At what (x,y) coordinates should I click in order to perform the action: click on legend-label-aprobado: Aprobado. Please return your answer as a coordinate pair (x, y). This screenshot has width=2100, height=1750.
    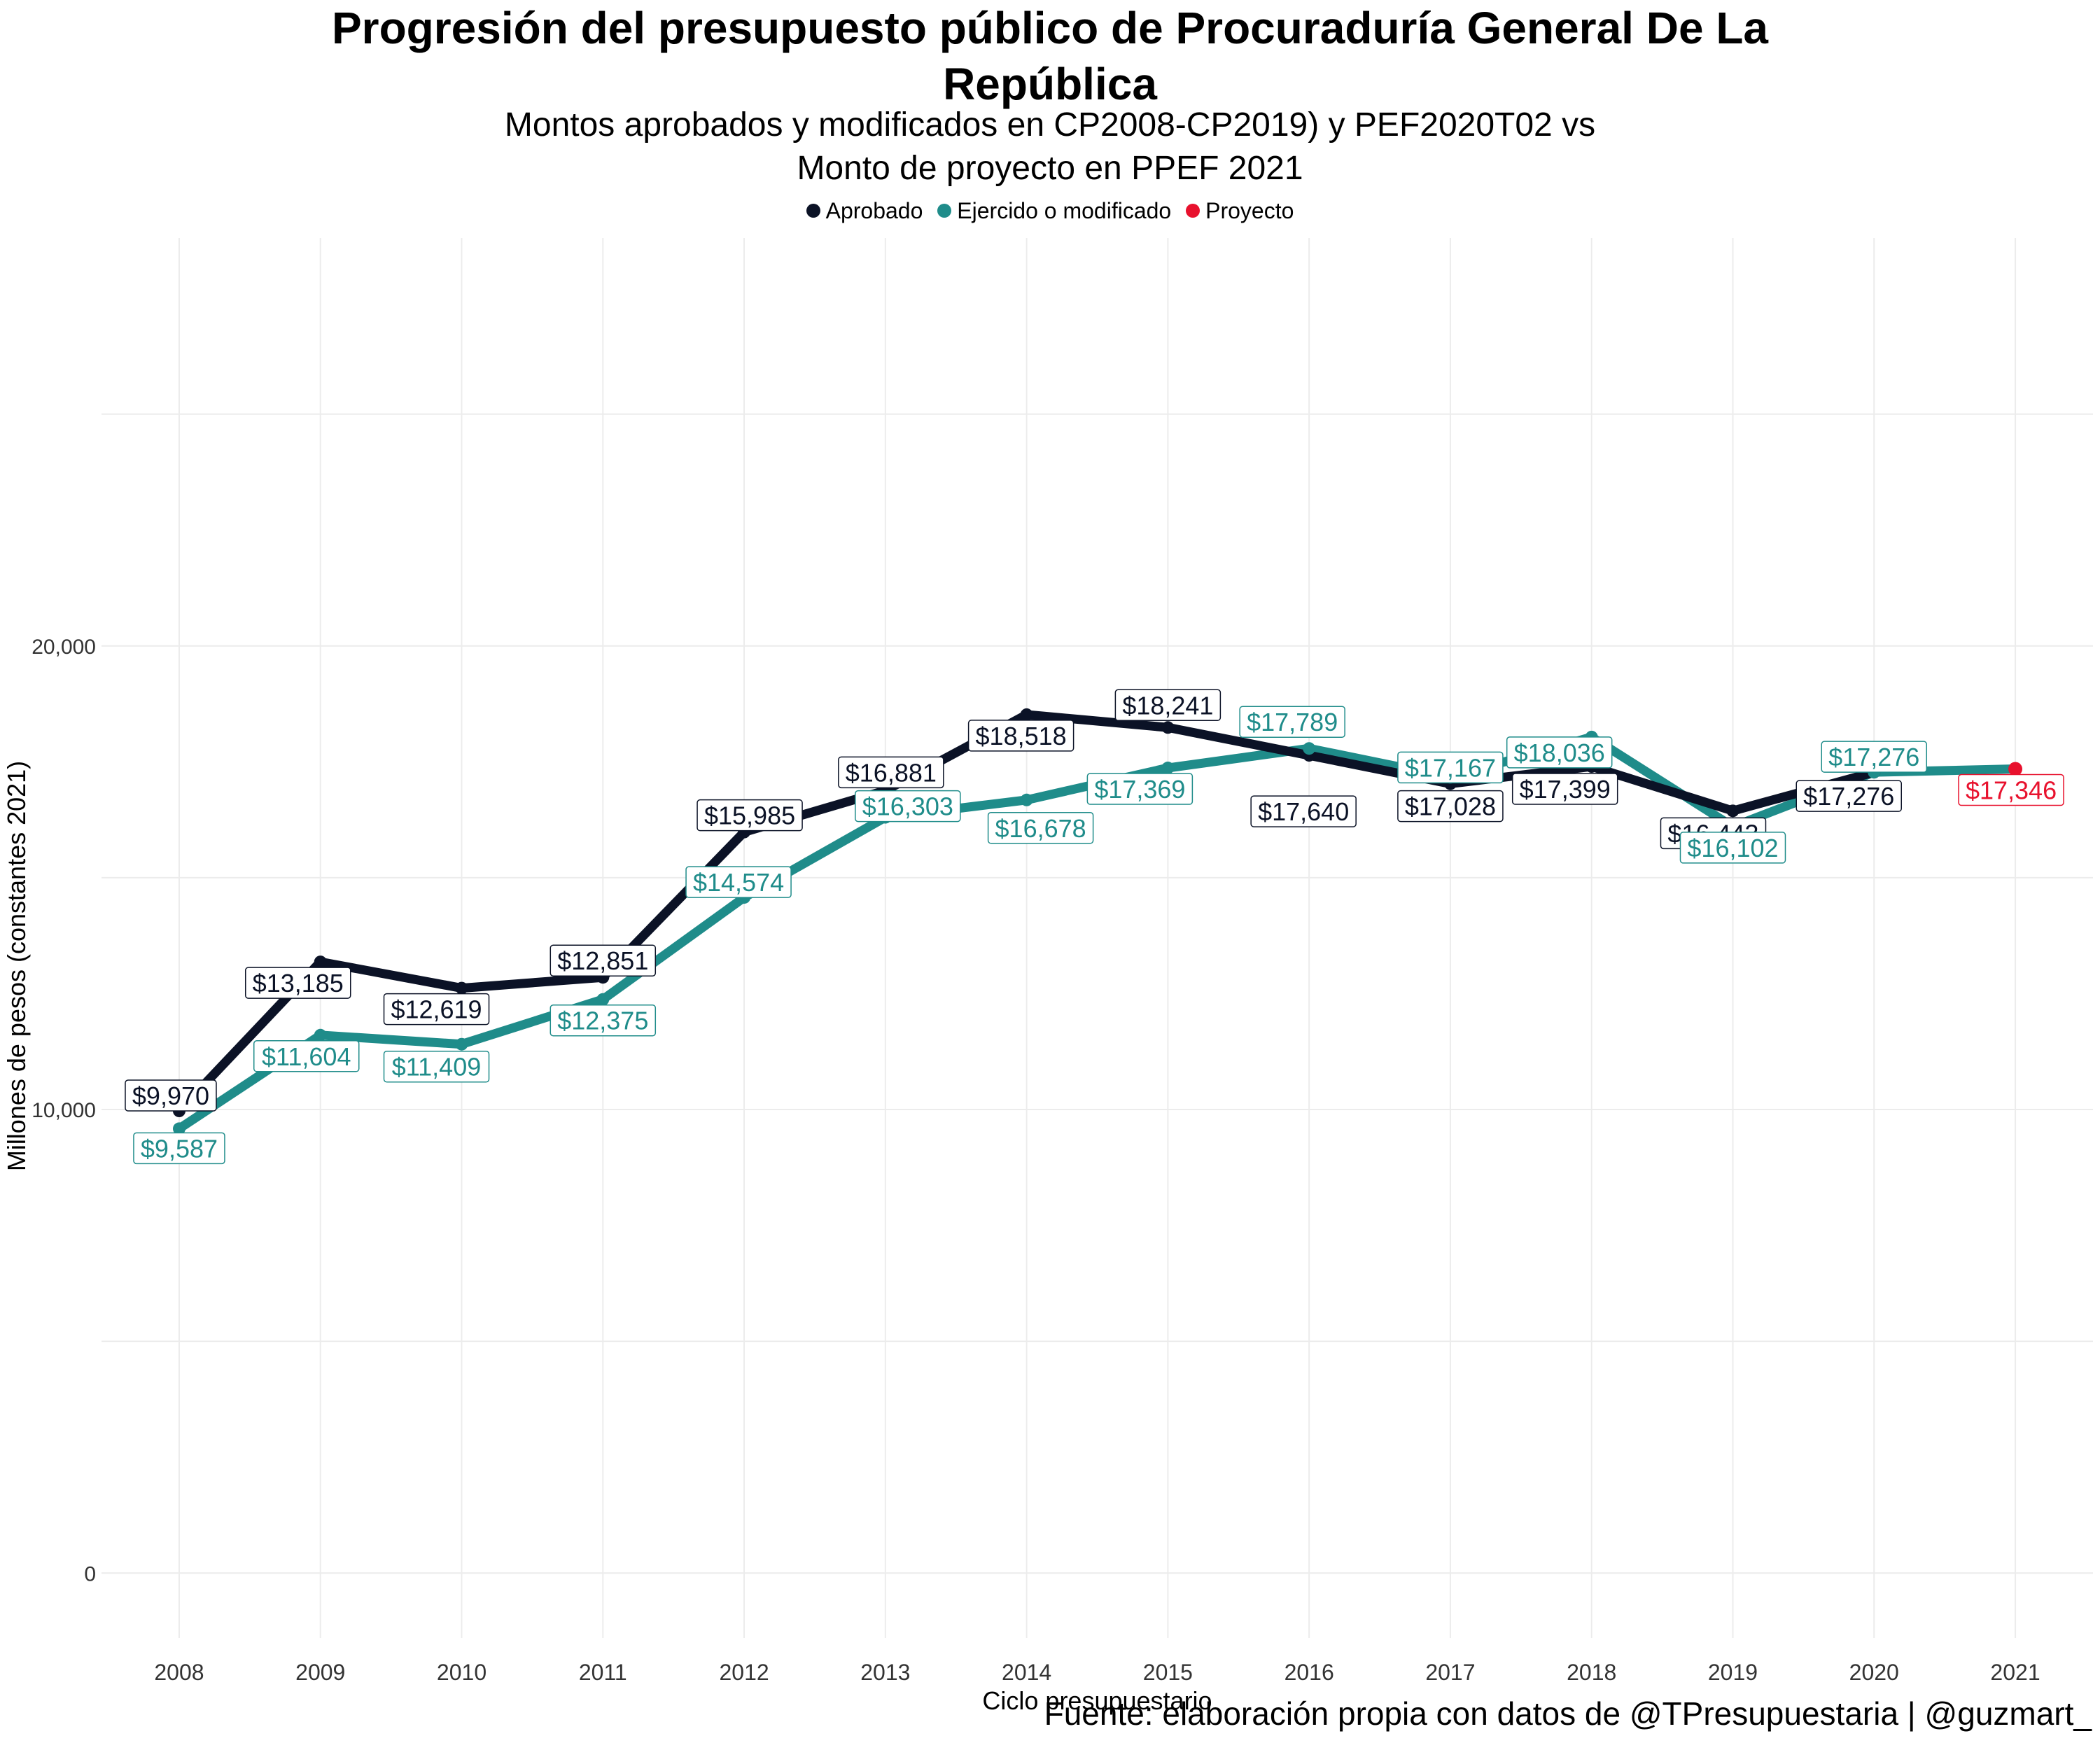
    Looking at the image, I should click on (874, 210).